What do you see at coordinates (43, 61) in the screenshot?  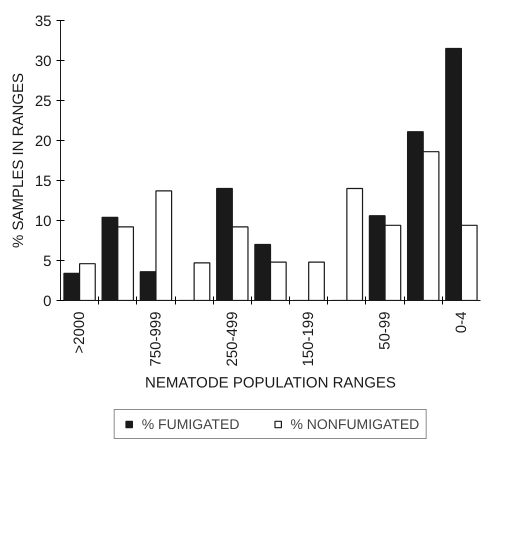 I see `y-tick-label: 30` at bounding box center [43, 61].